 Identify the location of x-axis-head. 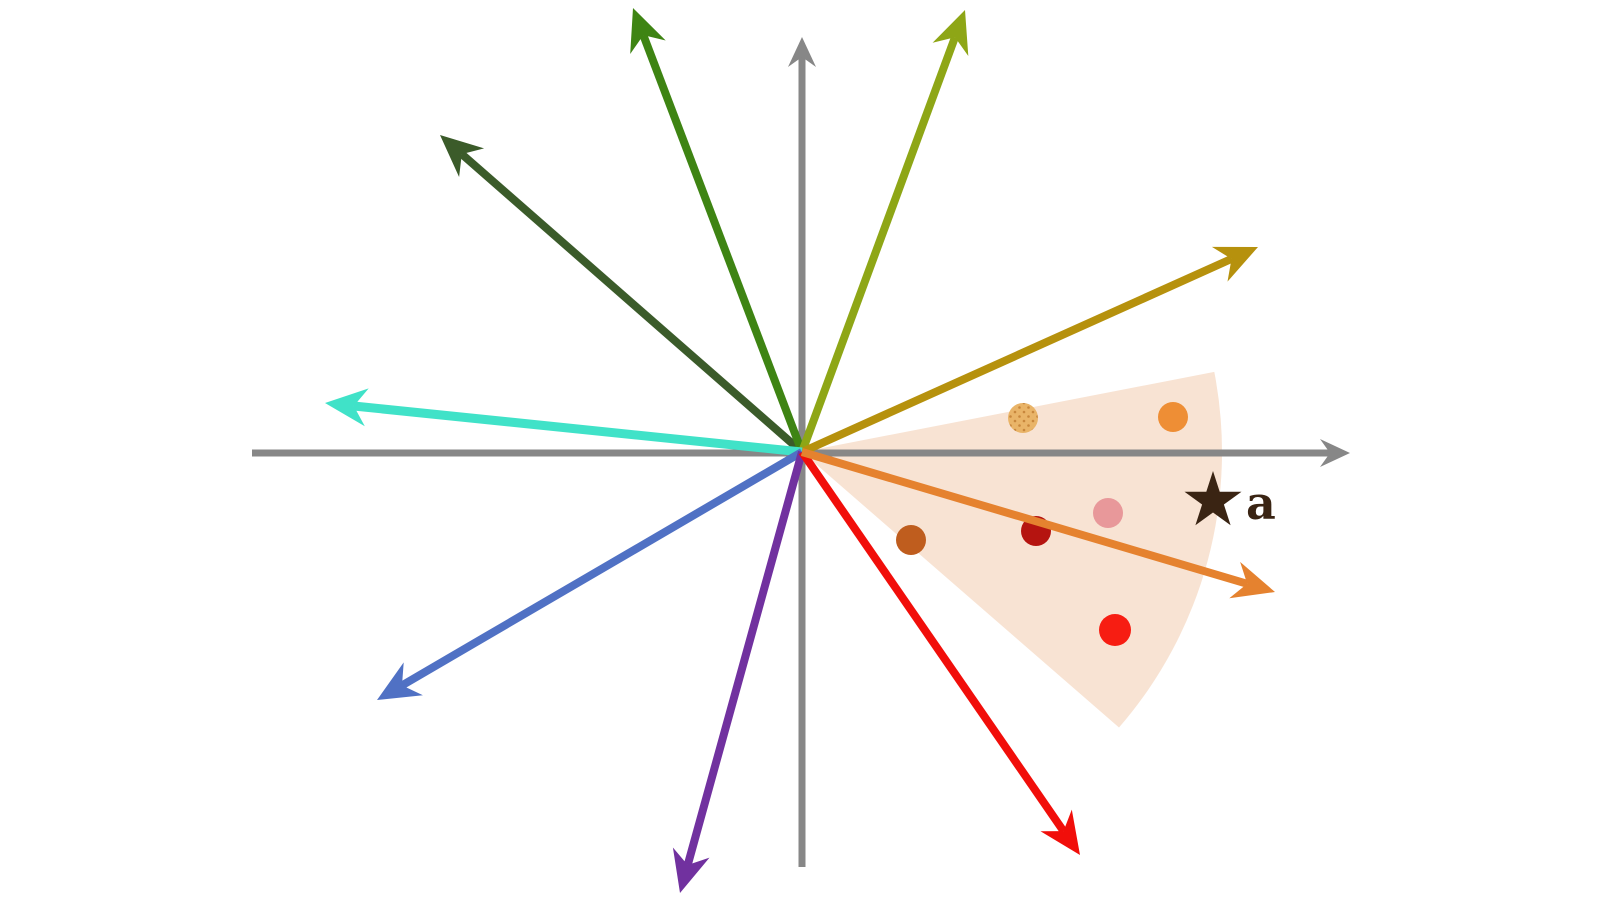
(1335, 453).